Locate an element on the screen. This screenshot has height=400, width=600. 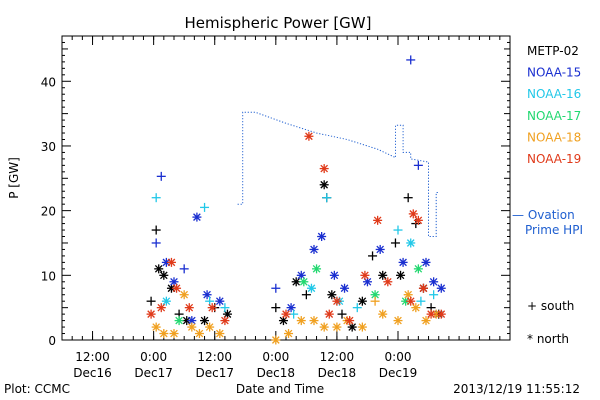
legend-entry: NOAA-18 is located at coordinates (554, 137).